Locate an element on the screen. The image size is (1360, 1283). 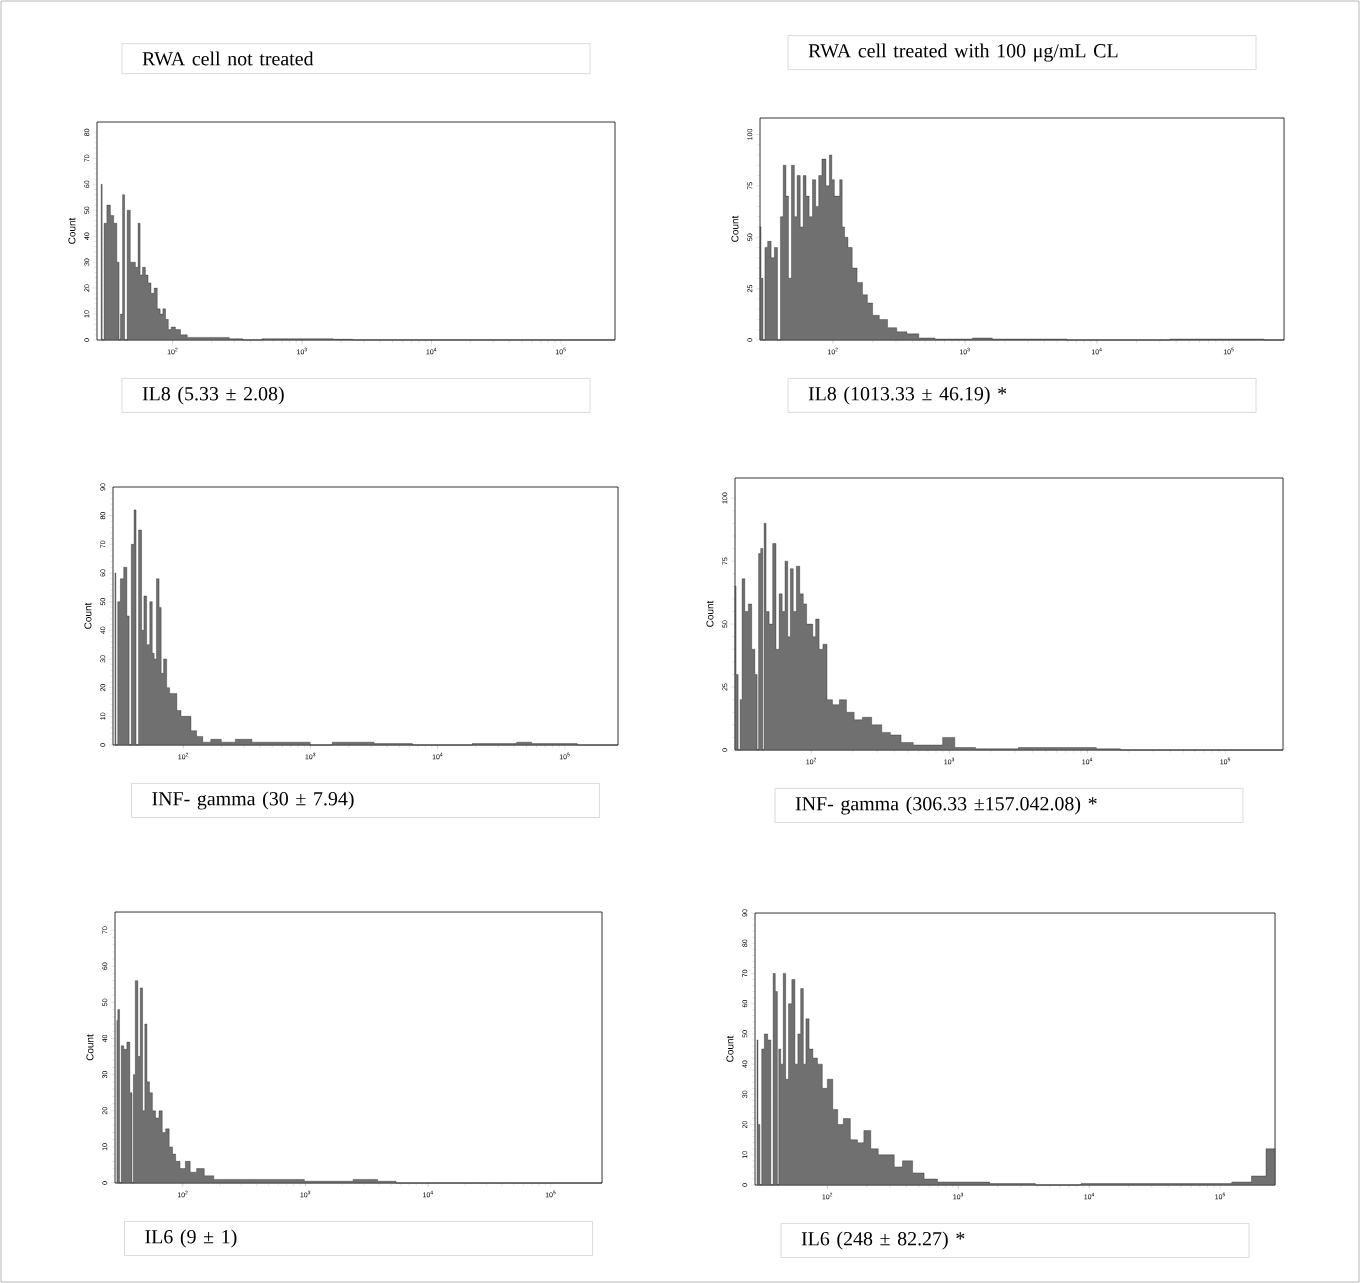
chart-title: RWA cell treated with 100 μg/mL CL is located at coordinates (963, 52).